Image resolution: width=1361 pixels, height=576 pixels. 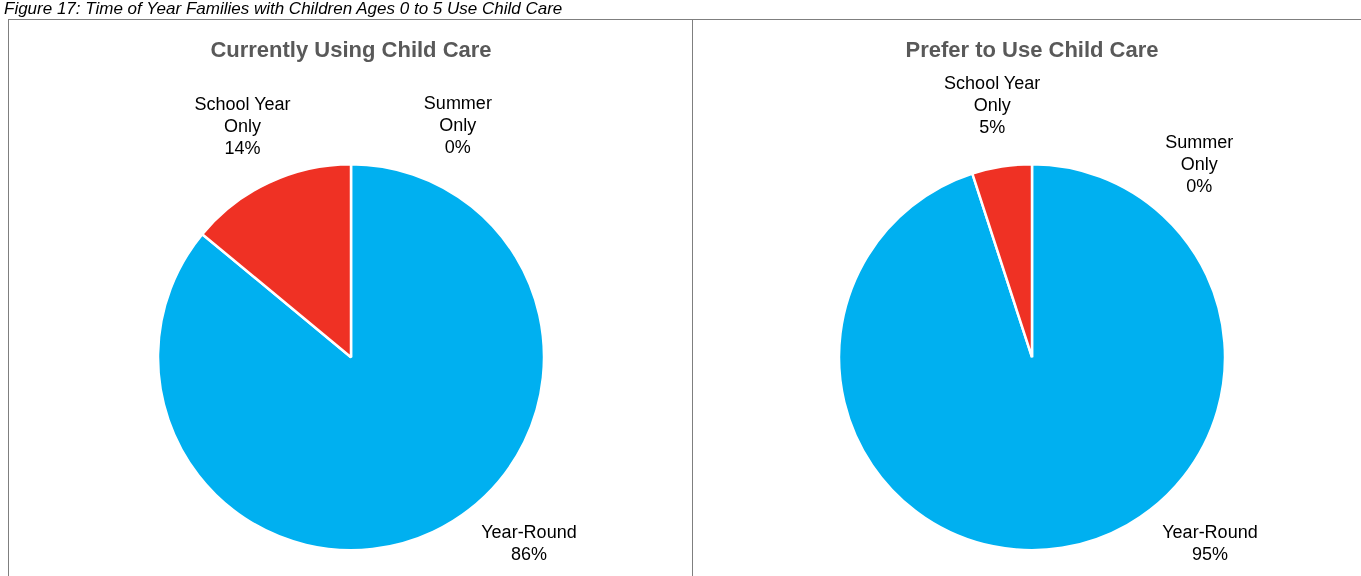 What do you see at coordinates (1209, 553) in the screenshot?
I see `data-label: 95%` at bounding box center [1209, 553].